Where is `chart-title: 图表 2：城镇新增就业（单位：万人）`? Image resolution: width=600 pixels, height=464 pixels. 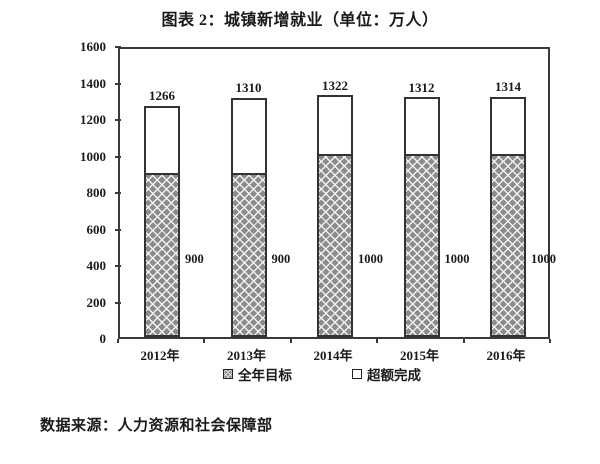 chart-title: 图表 2：城镇新增就业（单位：万人） is located at coordinates (300, 20).